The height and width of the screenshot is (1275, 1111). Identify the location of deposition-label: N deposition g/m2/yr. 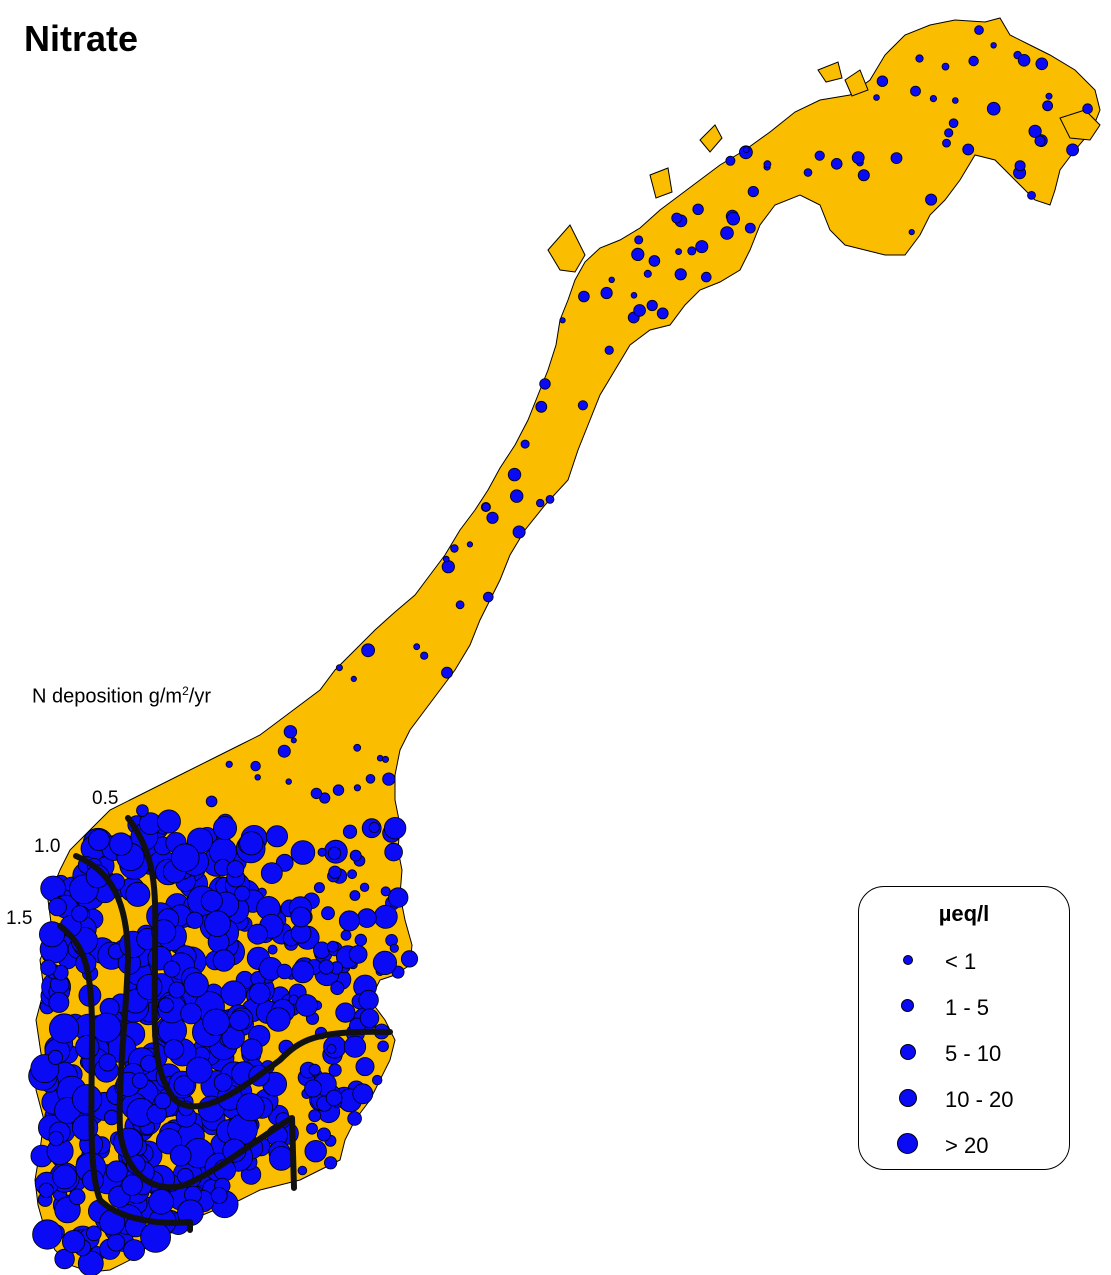
(121, 696).